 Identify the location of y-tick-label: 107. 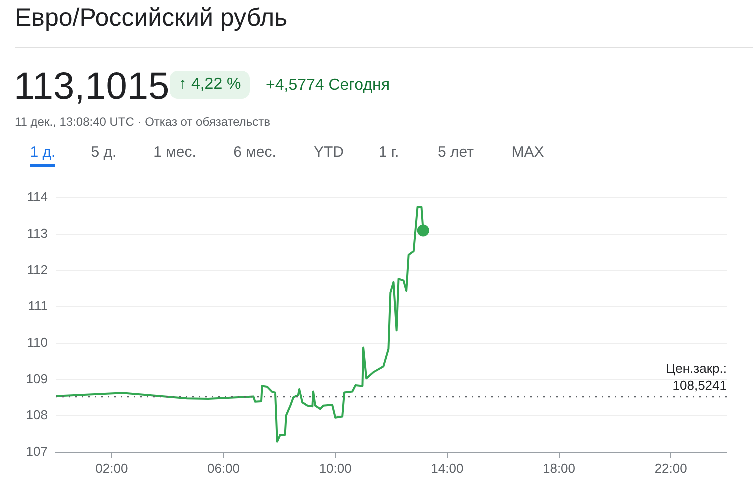
(37, 451).